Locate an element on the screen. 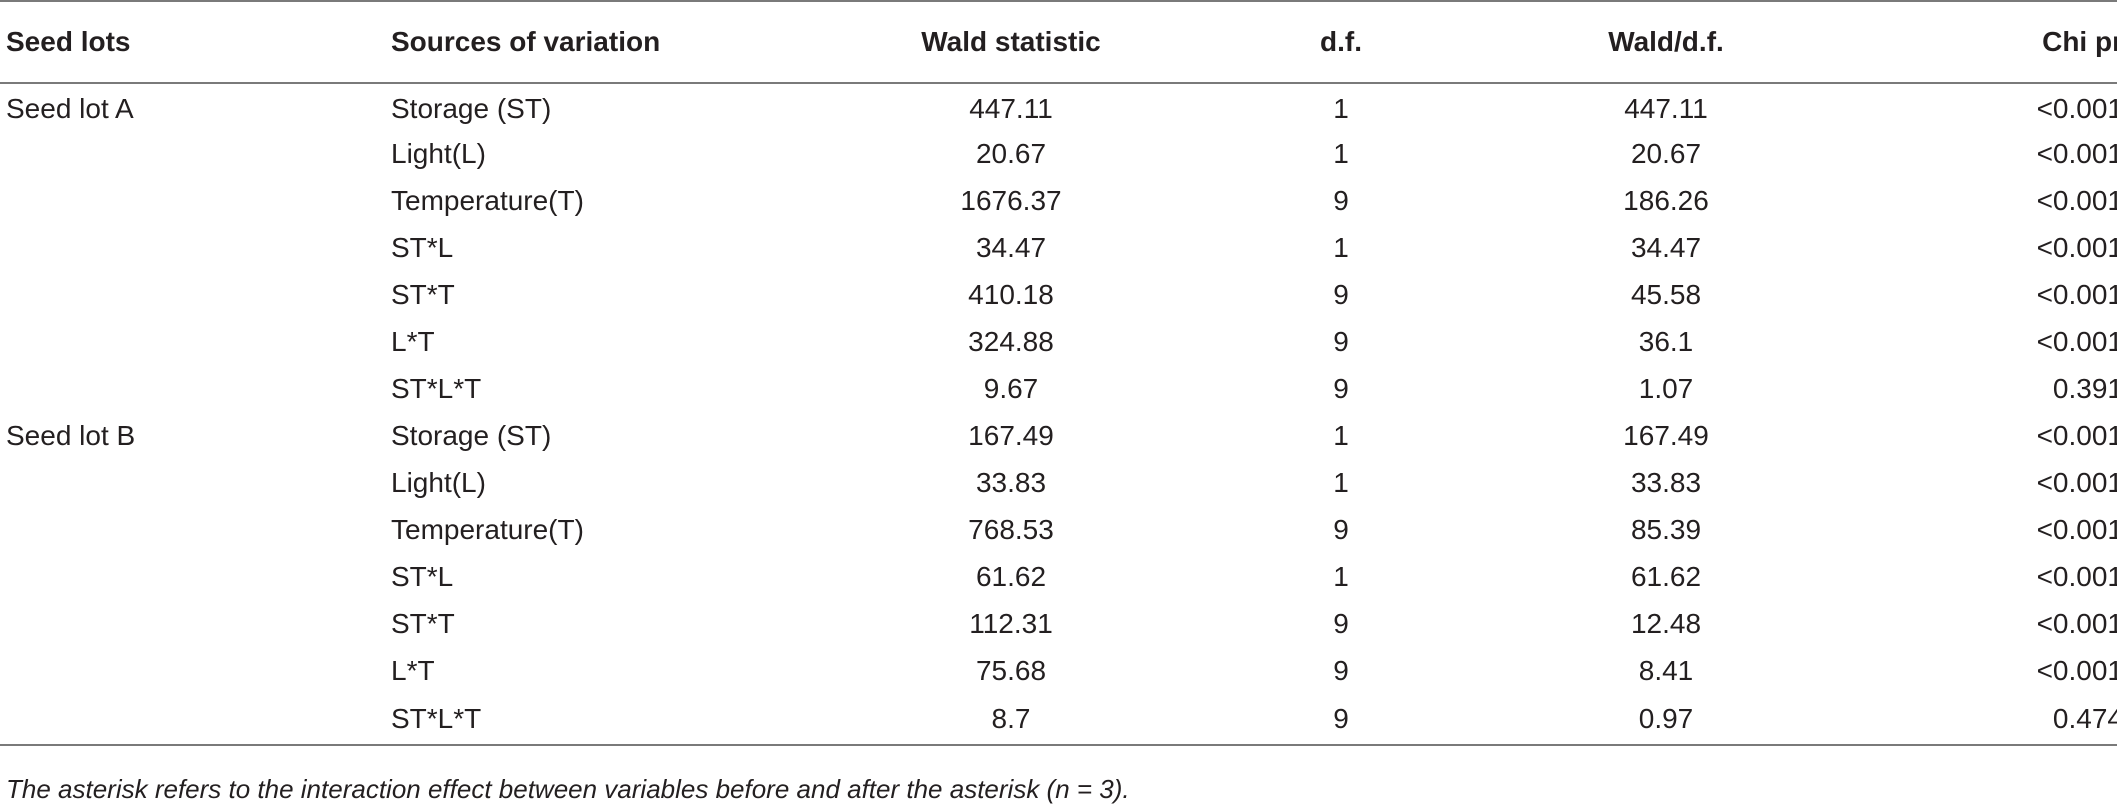  cell-wald-per-df: 33.83 is located at coordinates (1666, 482).